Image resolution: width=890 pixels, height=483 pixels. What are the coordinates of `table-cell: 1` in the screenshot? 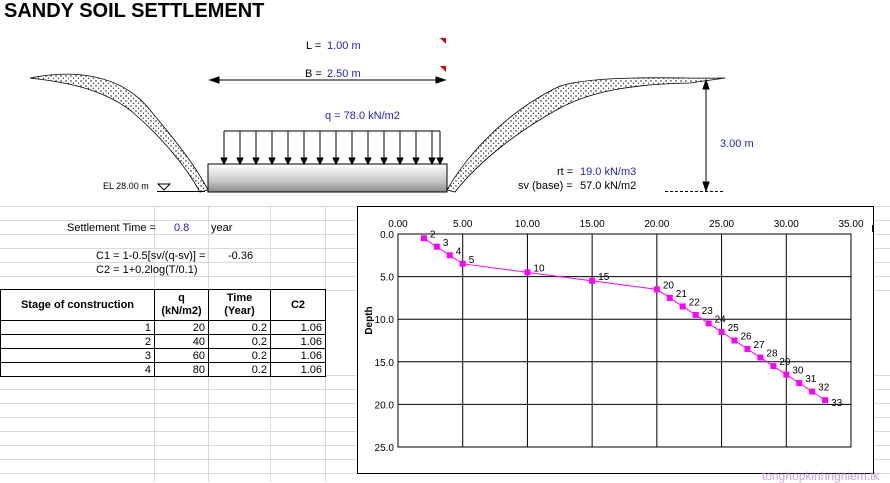 It's located at (77, 327).